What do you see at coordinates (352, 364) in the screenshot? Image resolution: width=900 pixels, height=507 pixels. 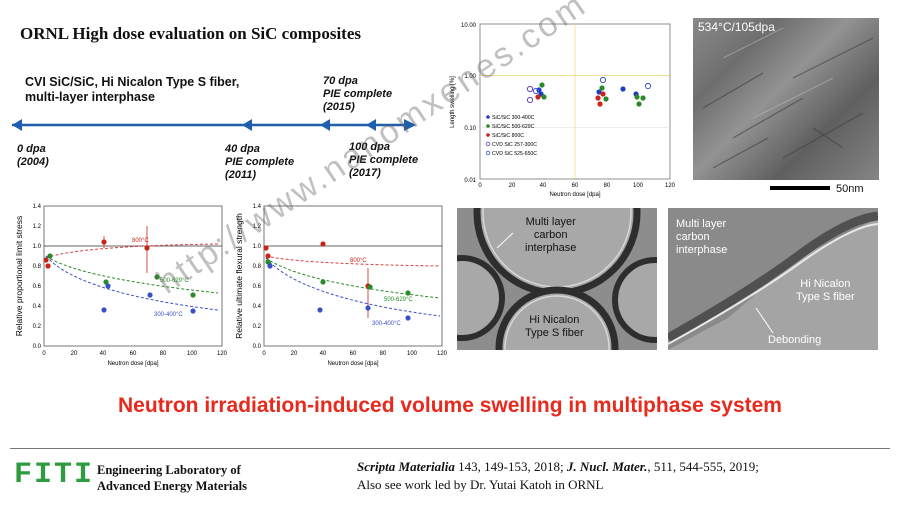 I see `ufs-xlabel: Neutron dose [dpa]` at bounding box center [352, 364].